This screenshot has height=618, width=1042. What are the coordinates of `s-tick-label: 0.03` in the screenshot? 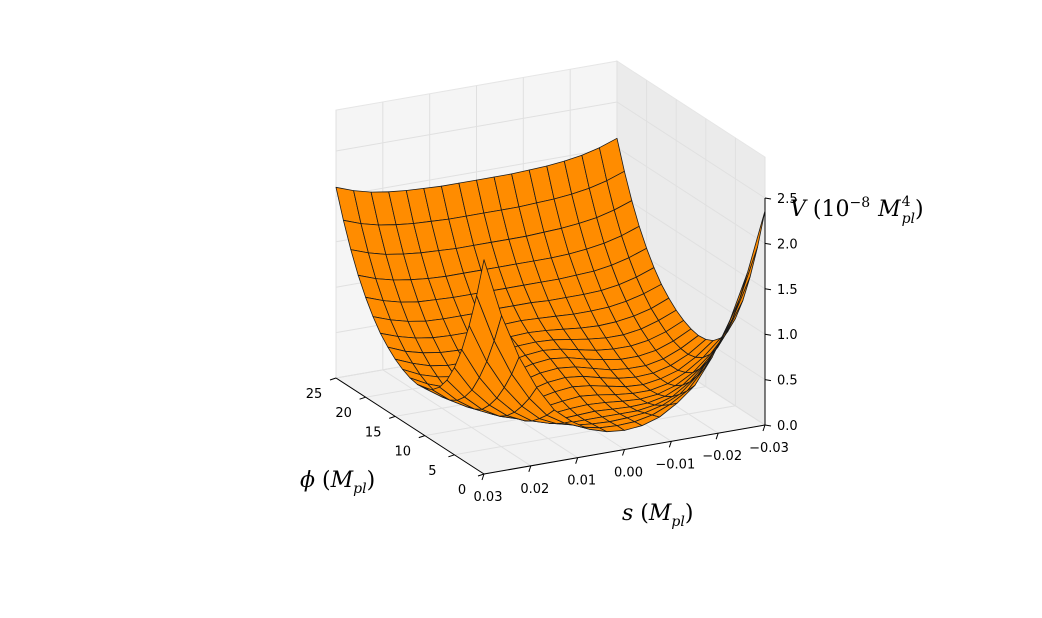 It's located at (488, 497).